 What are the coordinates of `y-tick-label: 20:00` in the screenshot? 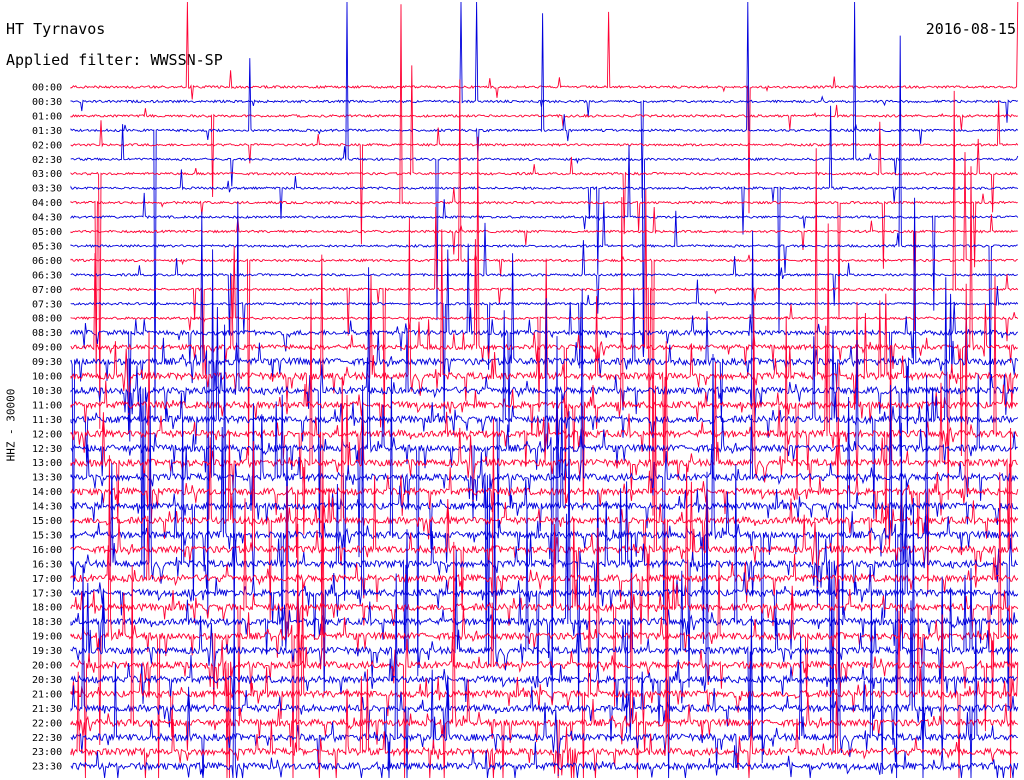 It's located at (47, 666).